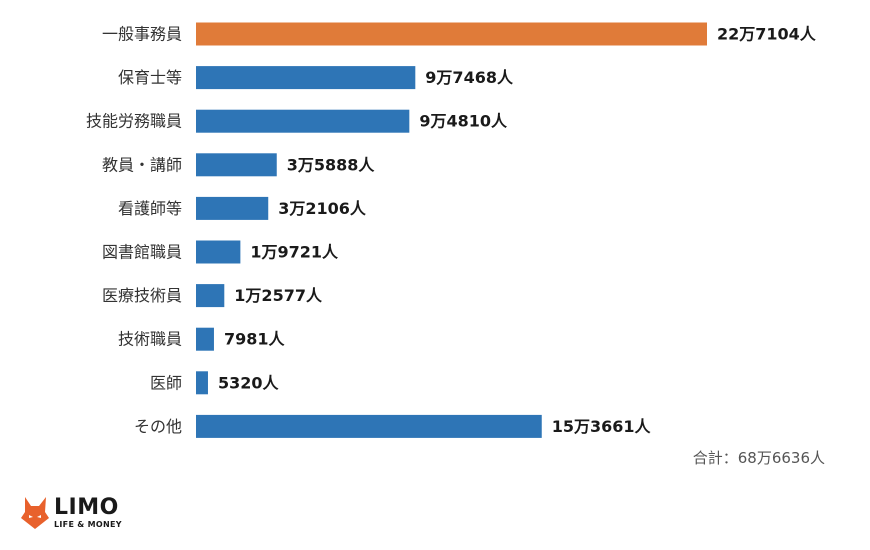 The width and height of the screenshot is (870, 550). Describe the element at coordinates (150, 208) in the screenshot. I see `category-label-4: 看護師等` at that location.